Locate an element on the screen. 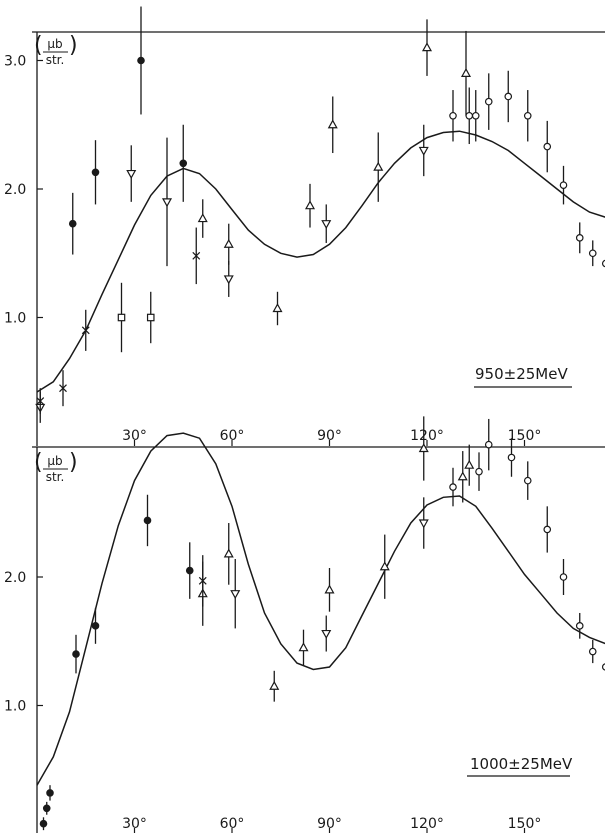  ylabel-paren-left: ( is located at coordinates (38, 462).